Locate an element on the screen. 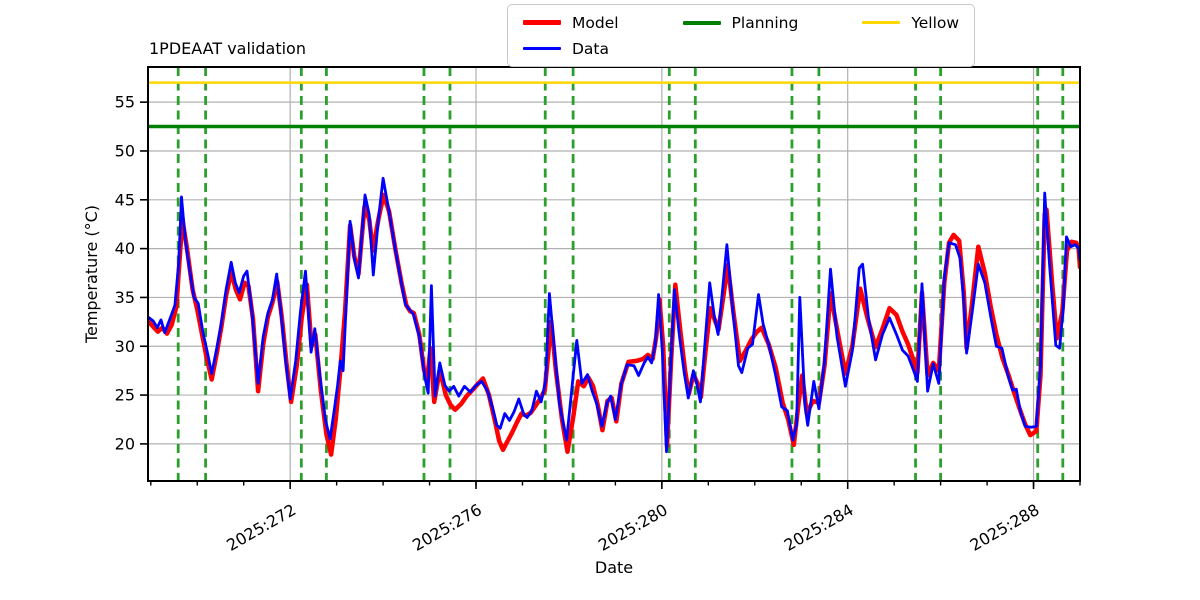  x-tick-label: 2025:272 is located at coordinates (261, 527).